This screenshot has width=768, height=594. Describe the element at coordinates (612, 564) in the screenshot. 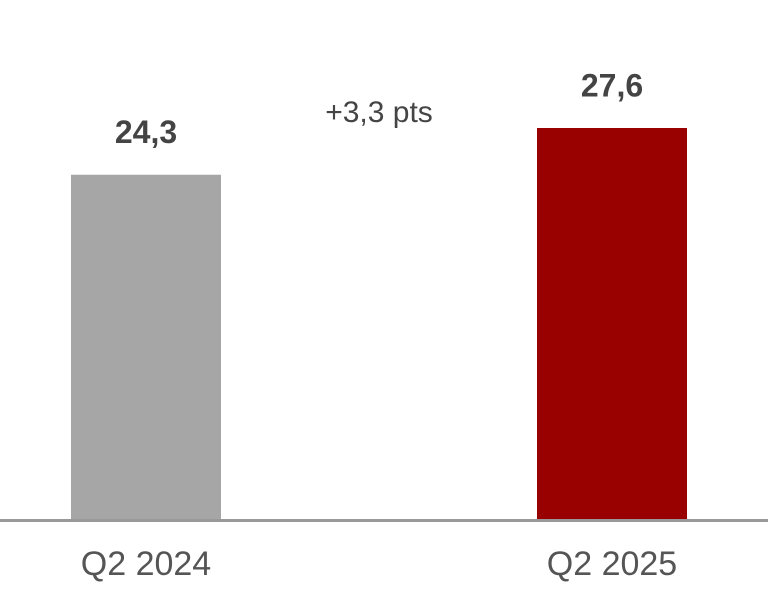

I see `x-tick-label: Q2 2025` at that location.